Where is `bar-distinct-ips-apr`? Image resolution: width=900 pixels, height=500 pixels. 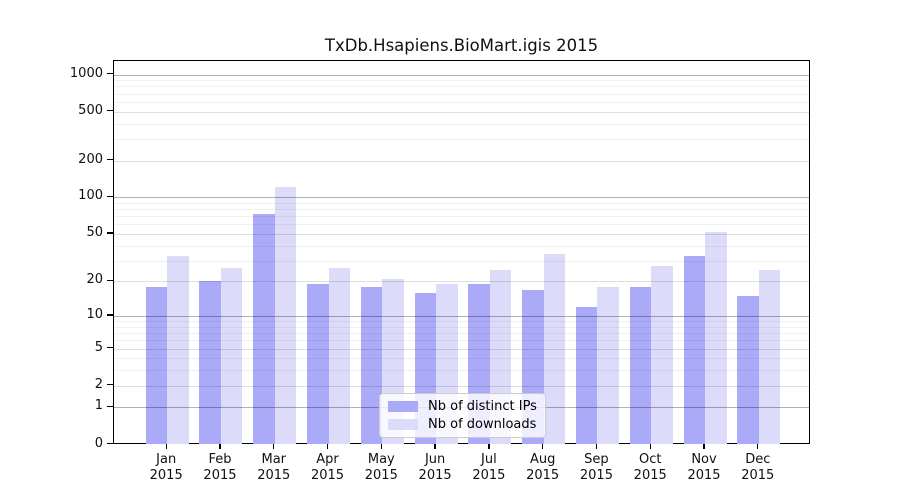
bar-distinct-ips-apr is located at coordinates (318, 364).